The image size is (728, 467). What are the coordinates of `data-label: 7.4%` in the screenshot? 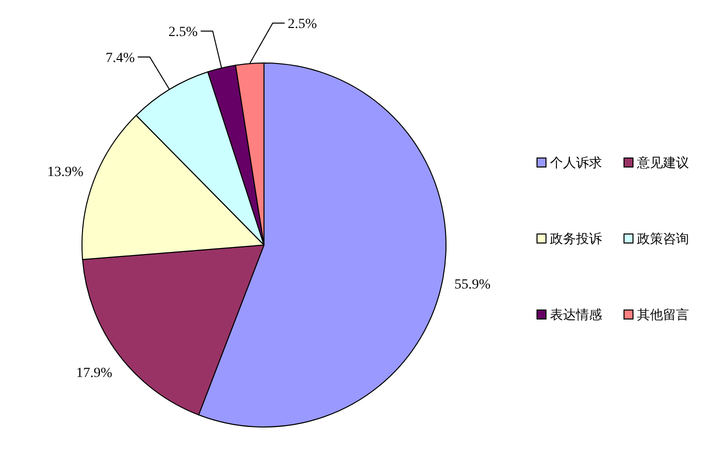 It's located at (121, 58).